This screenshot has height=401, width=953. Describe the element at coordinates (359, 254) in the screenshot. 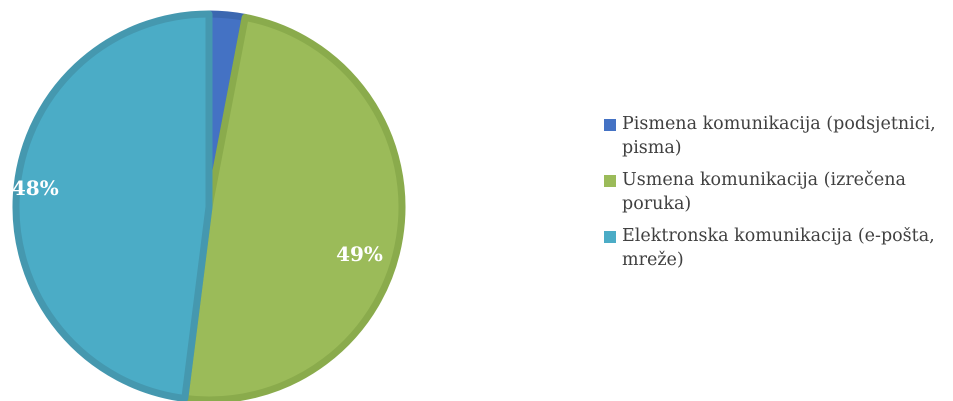

I see `data-label-usmena: 49%` at that location.